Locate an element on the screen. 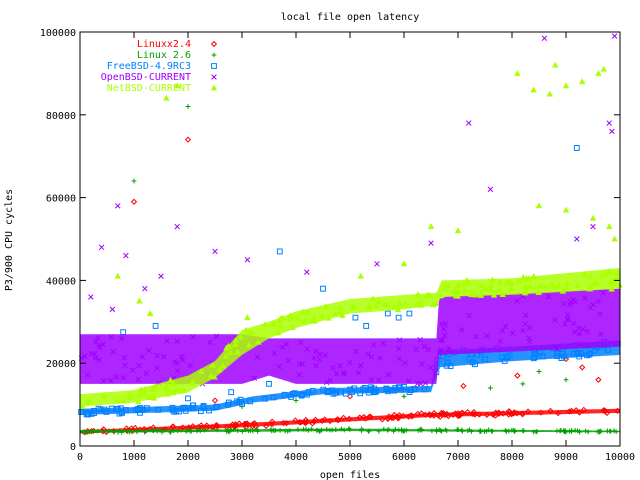 This screenshot has width=640, height=480. legend-label: NetBSD-CURRENT is located at coordinates (149, 88).